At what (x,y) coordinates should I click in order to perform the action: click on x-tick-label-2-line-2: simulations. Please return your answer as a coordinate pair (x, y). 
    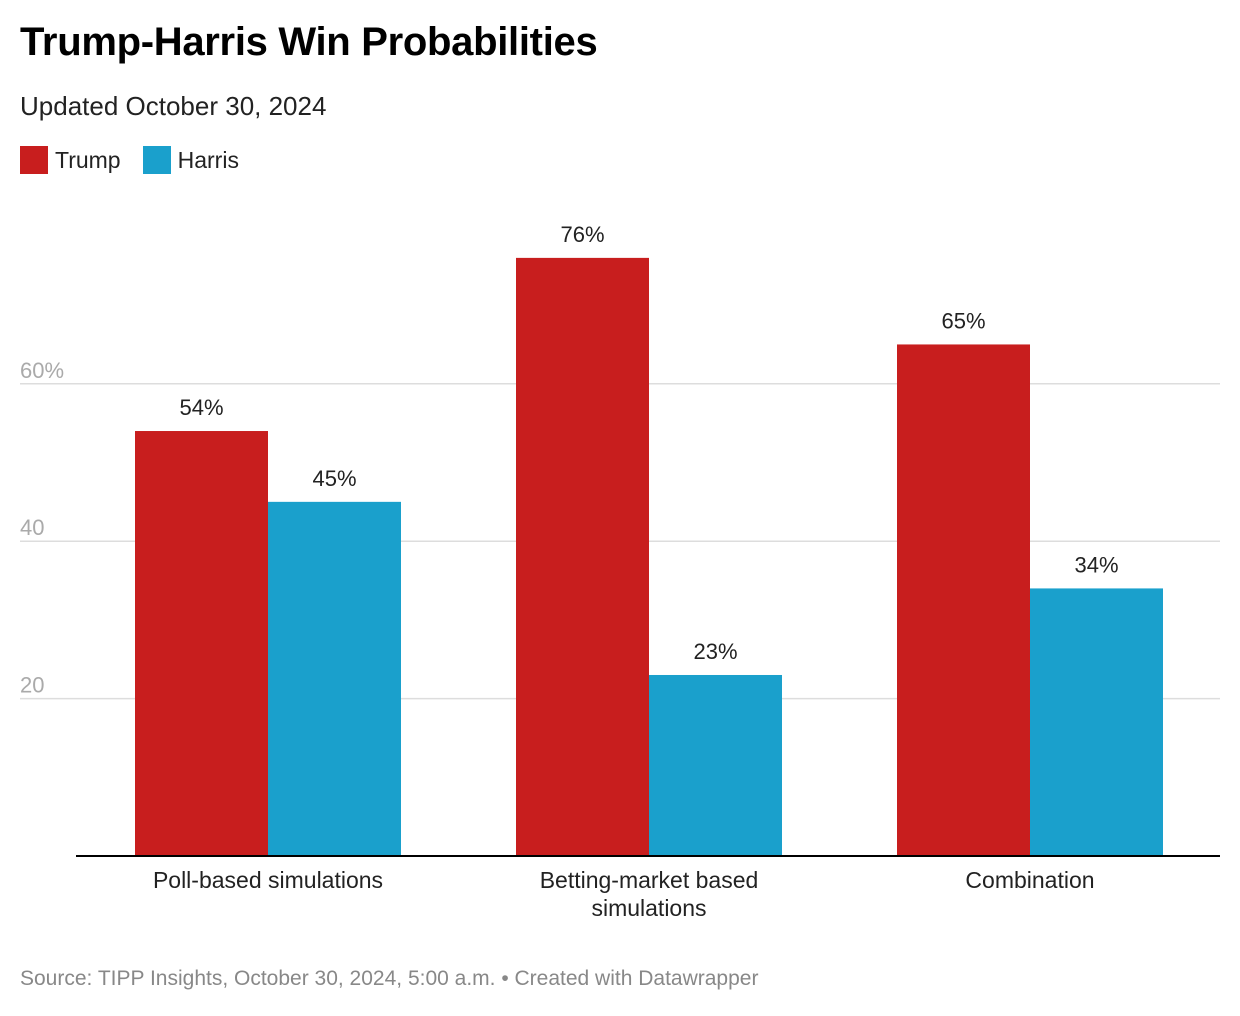
    Looking at the image, I should click on (648, 908).